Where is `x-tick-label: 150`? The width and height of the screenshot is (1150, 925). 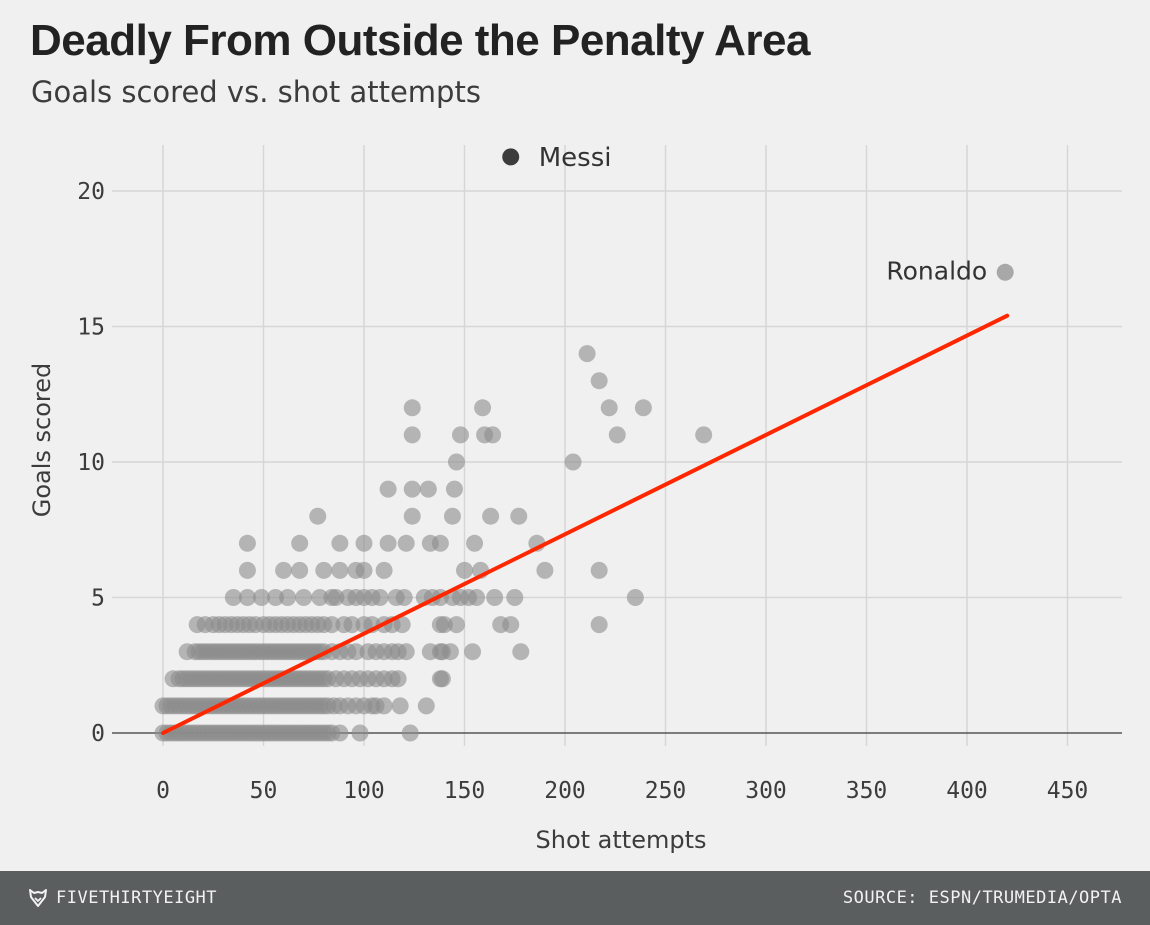
x-tick-label: 150 is located at coordinates (465, 791).